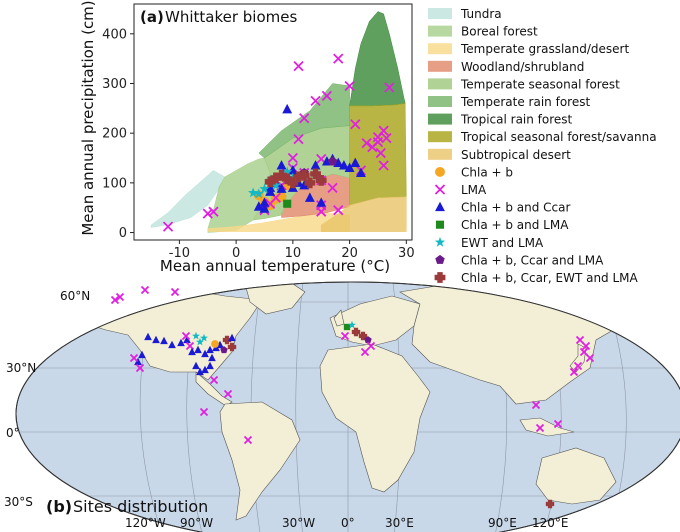 Image resolution: width=680 pixels, height=532 pixels. What do you see at coordinates (440, 49) in the screenshot?
I see `legend-swatch-temperate-grassland-desert` at bounding box center [440, 49].